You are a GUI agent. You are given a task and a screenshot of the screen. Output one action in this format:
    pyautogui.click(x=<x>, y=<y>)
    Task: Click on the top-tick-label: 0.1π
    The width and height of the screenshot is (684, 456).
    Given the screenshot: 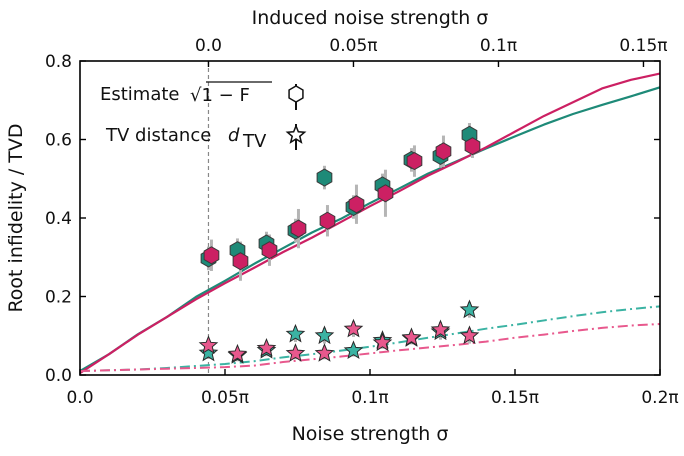 What is the action you would take?
    pyautogui.click(x=498, y=46)
    